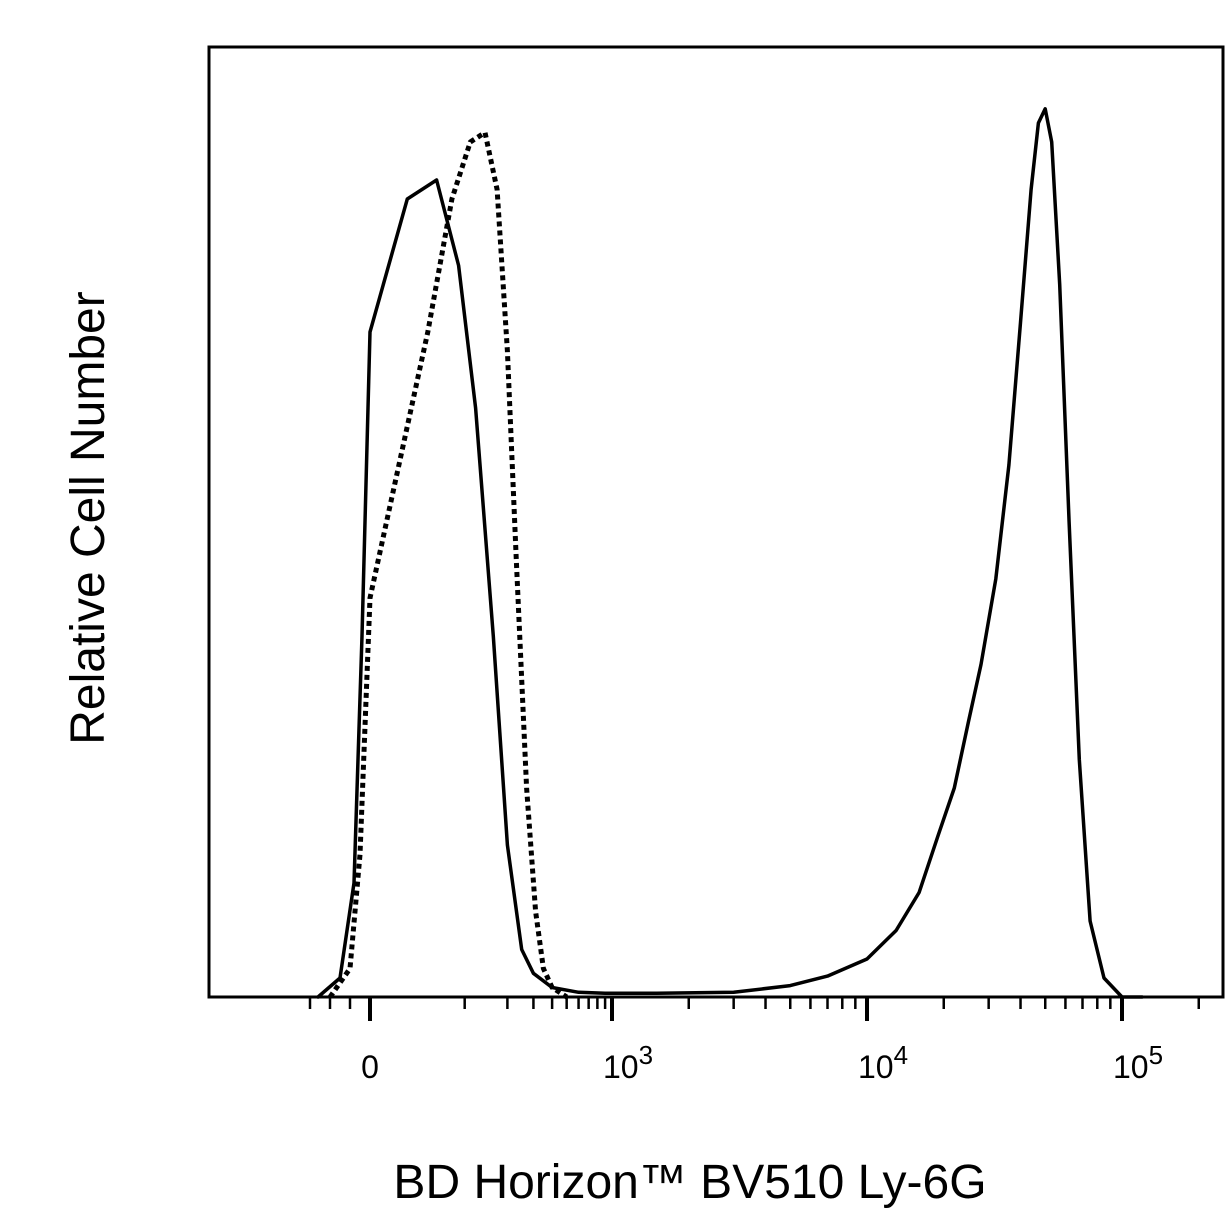 Image resolution: width=1230 pixels, height=1230 pixels. What do you see at coordinates (628, 1062) in the screenshot?
I see `x-tick-label-1: 10³` at bounding box center [628, 1062].